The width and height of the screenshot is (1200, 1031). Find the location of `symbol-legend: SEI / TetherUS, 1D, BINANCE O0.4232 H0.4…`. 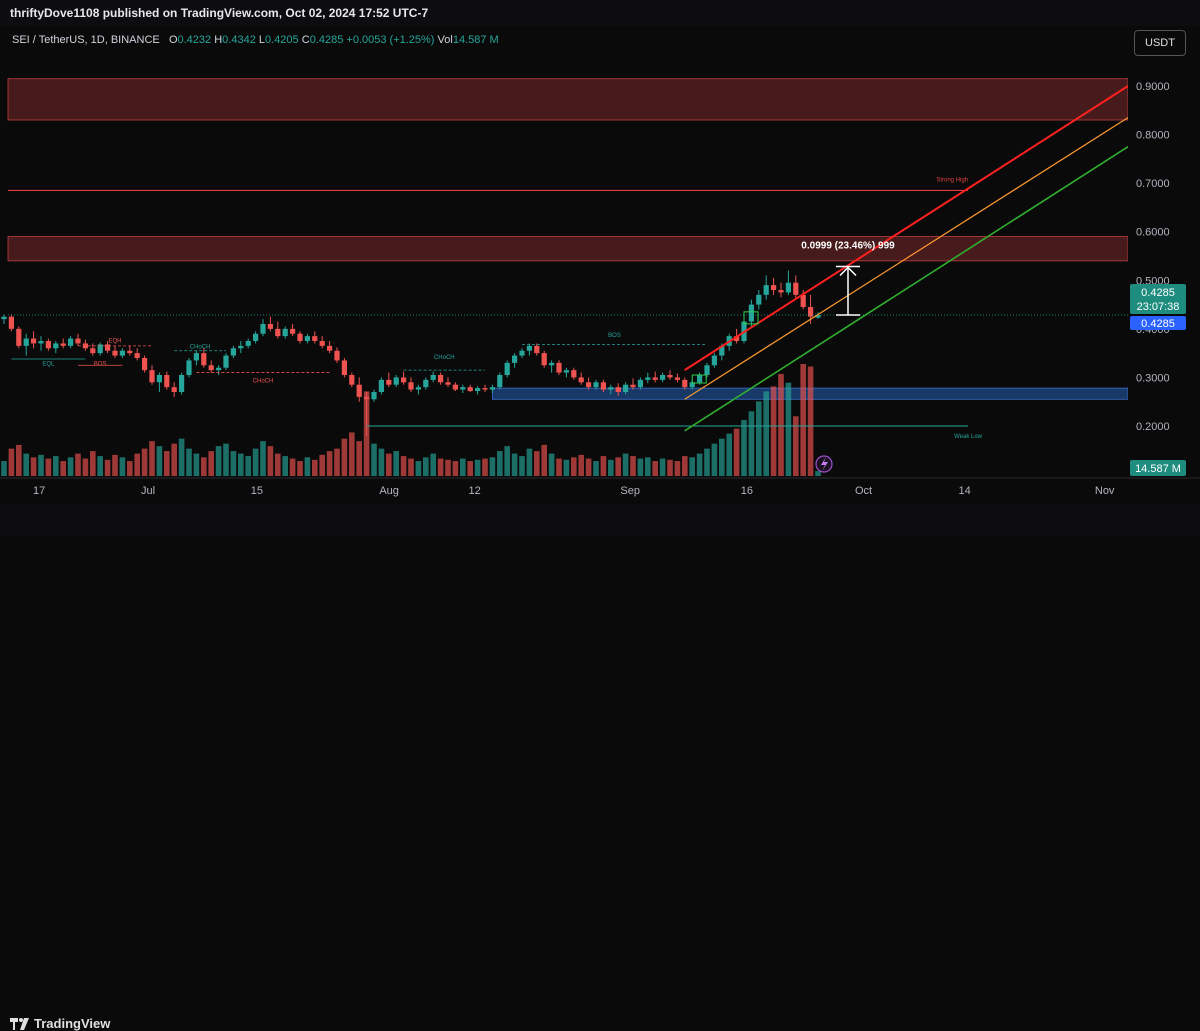

symbol-legend: SEI / TetherUS, 1D, BINANCE O0.4232 H0.4… is located at coordinates (255, 40).